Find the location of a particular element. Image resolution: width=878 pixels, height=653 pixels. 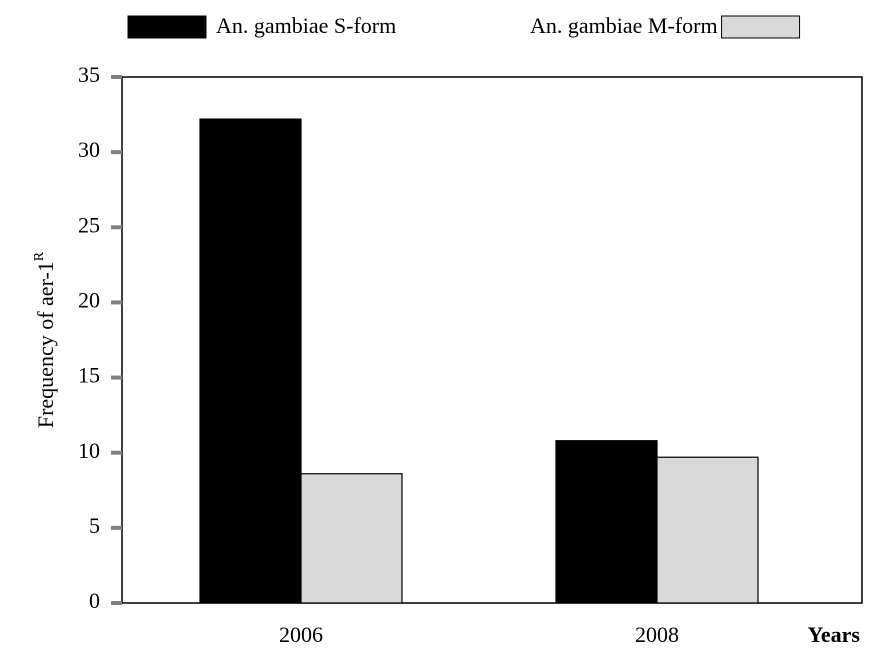

x-tick-label: 2008 is located at coordinates (657, 634).